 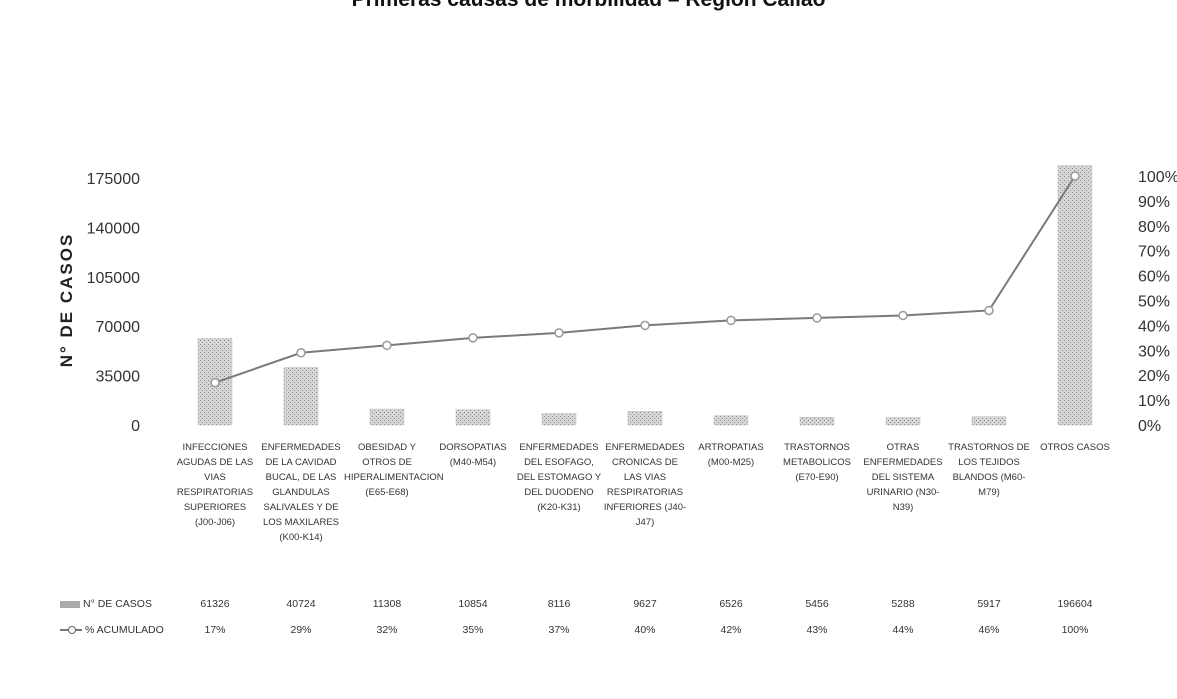 What do you see at coordinates (1154, 376) in the screenshot?
I see `y2-tick-label-2: 20%` at bounding box center [1154, 376].